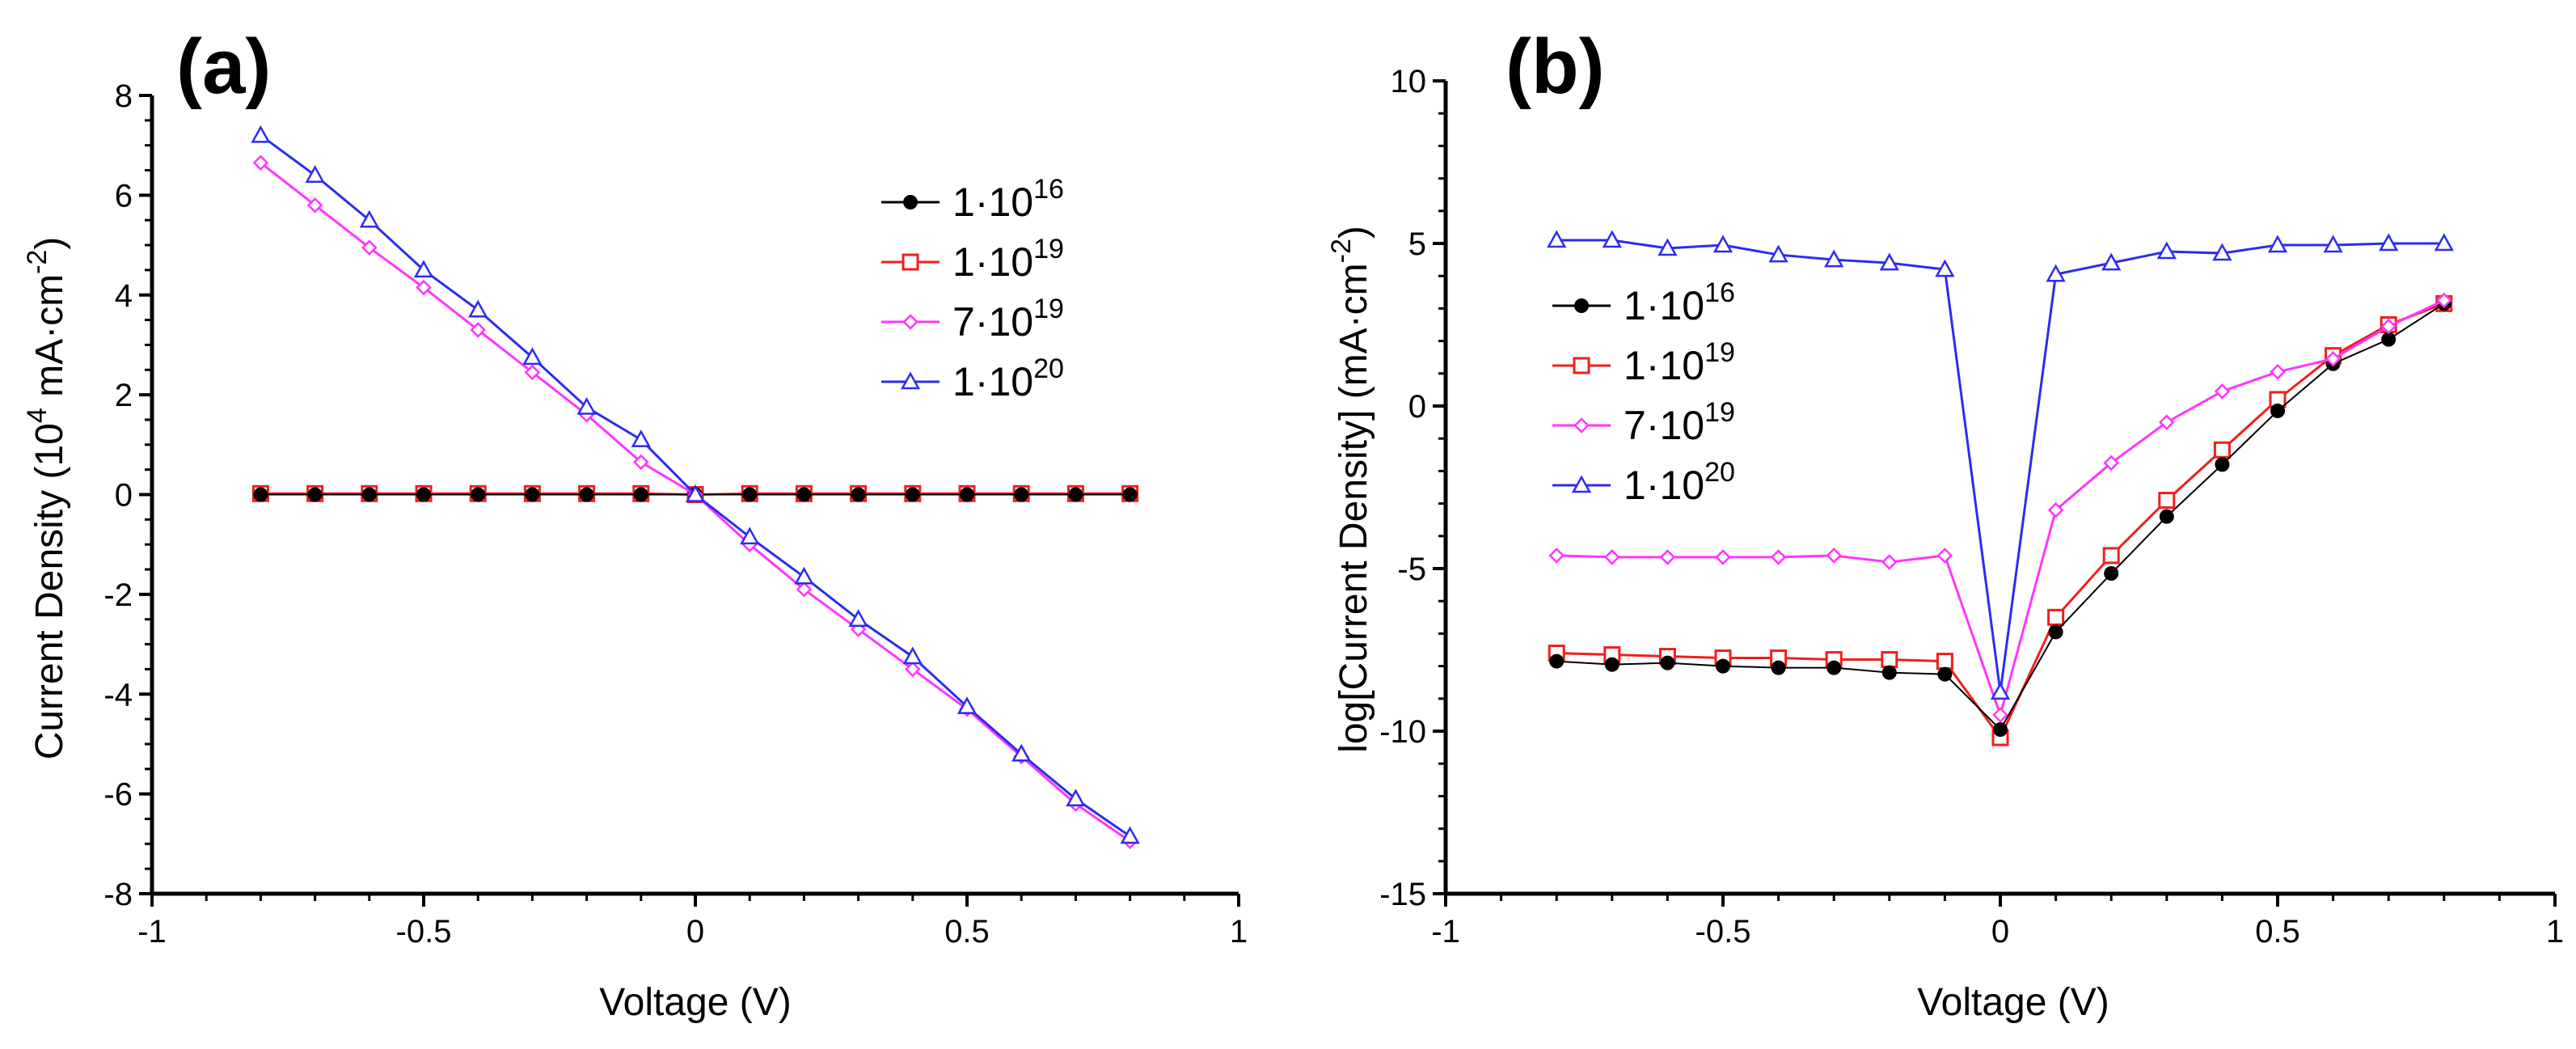  Describe the element at coordinates (124, 395) in the screenshot. I see `panel-a-y-tick-label: 2` at that location.